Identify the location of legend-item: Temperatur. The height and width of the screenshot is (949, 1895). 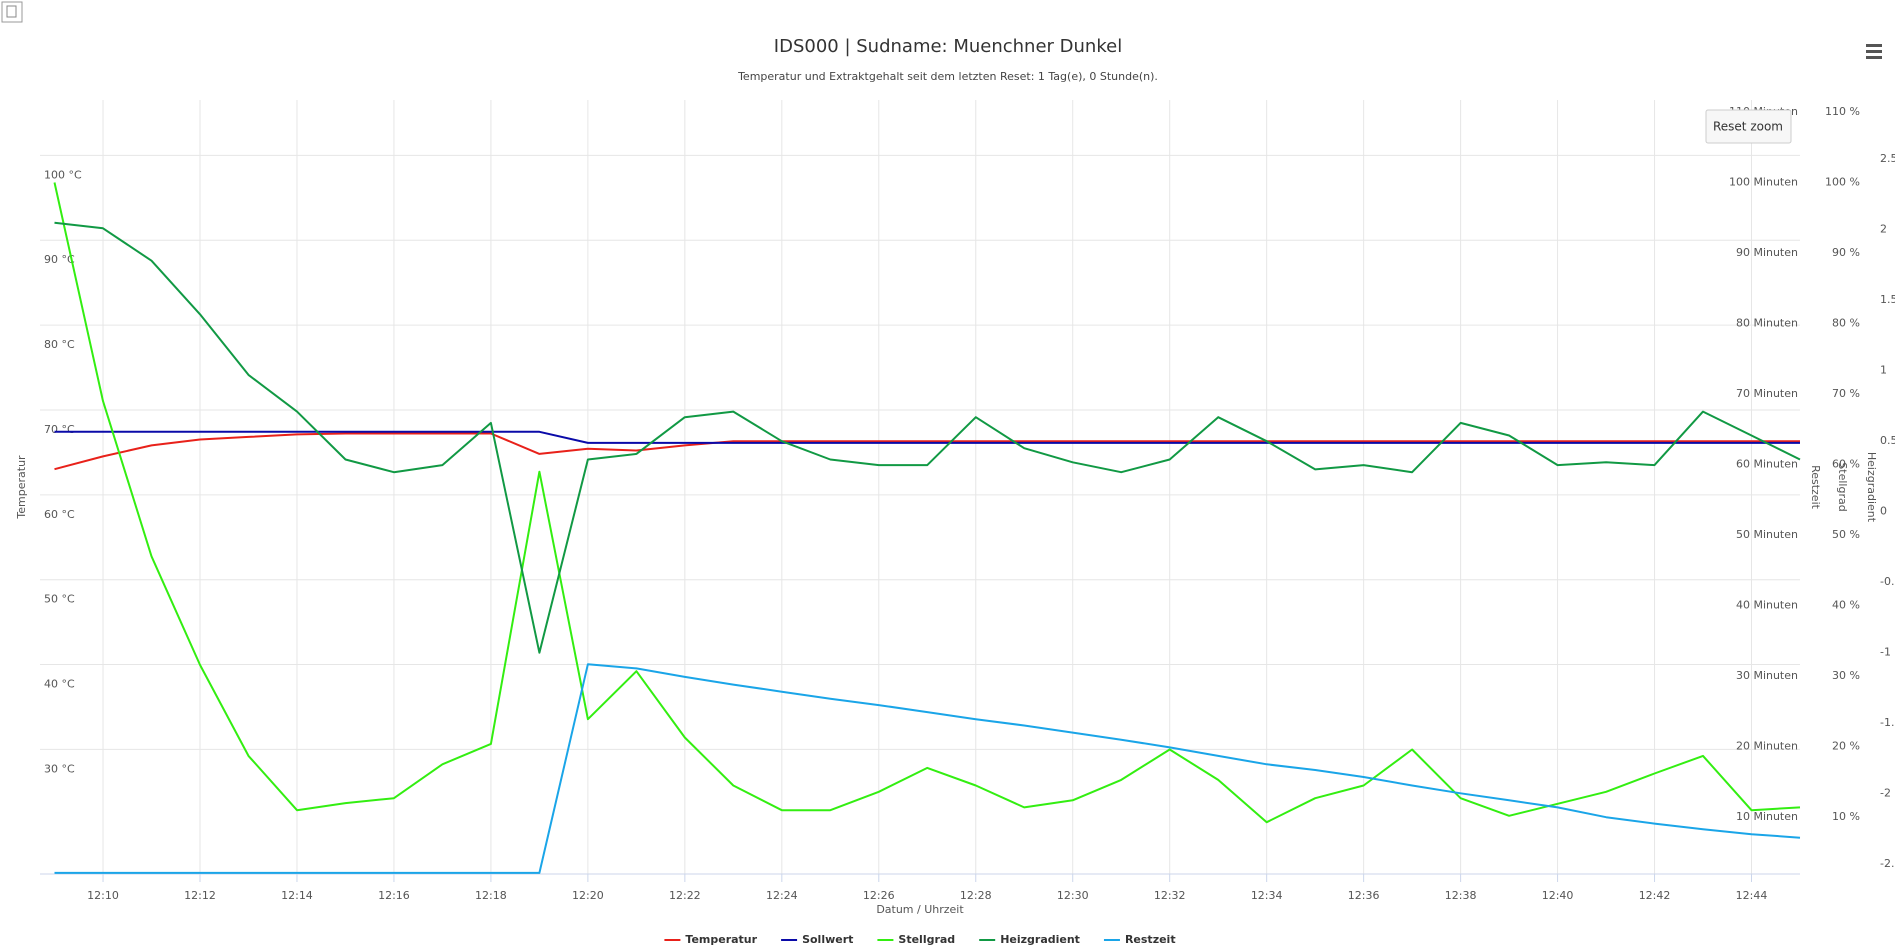
(721, 939).